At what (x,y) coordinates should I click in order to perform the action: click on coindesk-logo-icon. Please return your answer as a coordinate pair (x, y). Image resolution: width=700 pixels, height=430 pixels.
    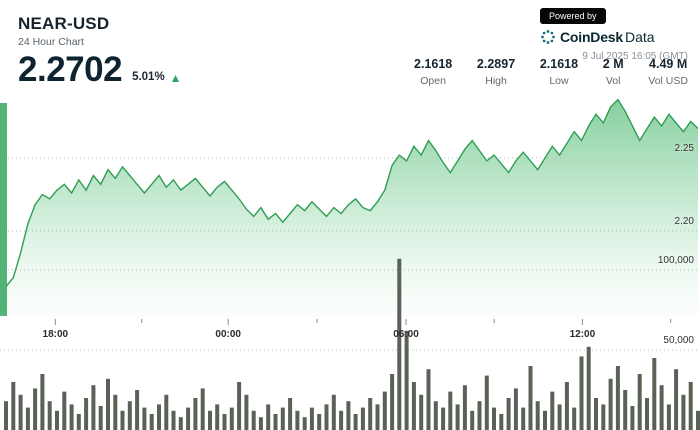
    Looking at the image, I should click on (548, 37).